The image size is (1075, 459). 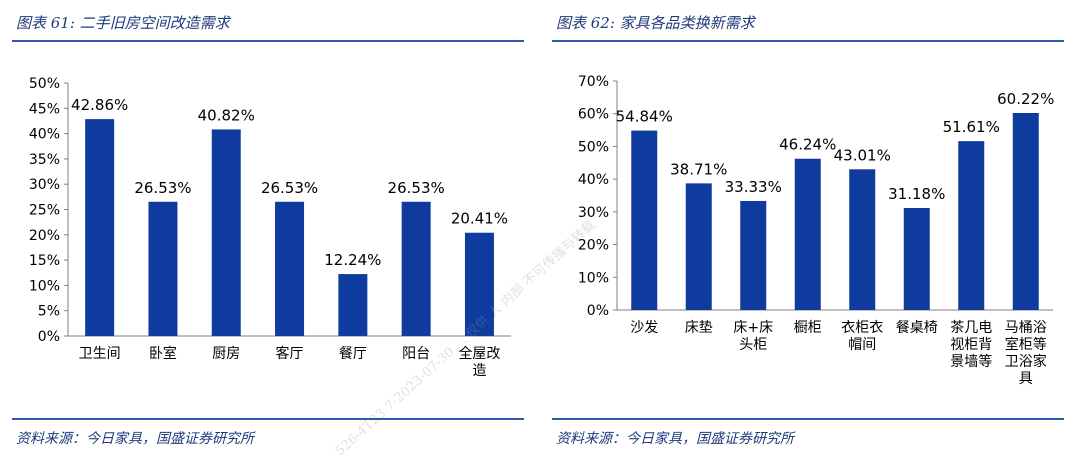 What do you see at coordinates (353, 354) in the screenshot?
I see `x-tick-label: 餐厅` at bounding box center [353, 354].